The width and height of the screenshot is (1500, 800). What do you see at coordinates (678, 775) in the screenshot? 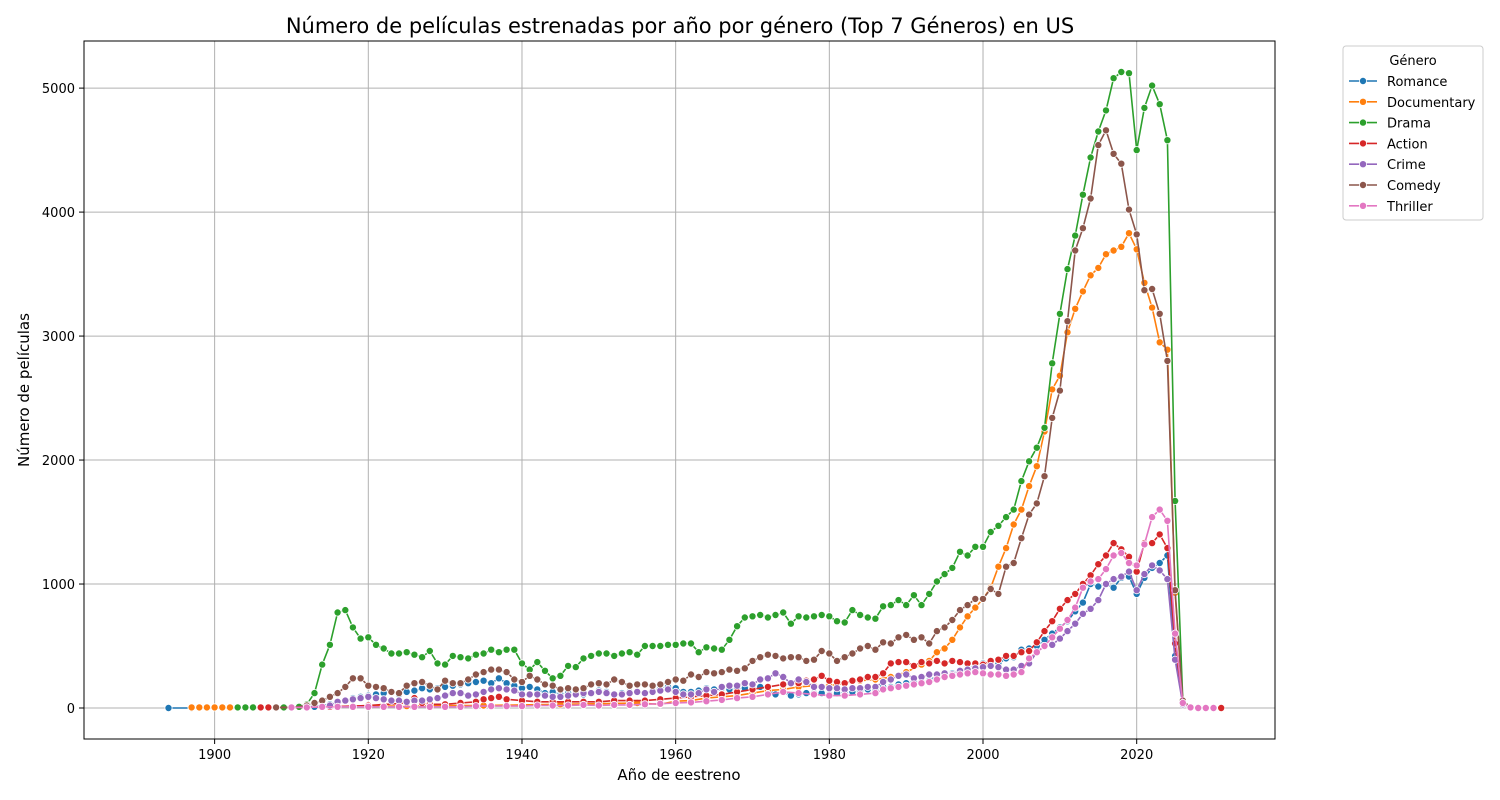
I see `x-axis-title: Año de eestreno` at bounding box center [678, 775].